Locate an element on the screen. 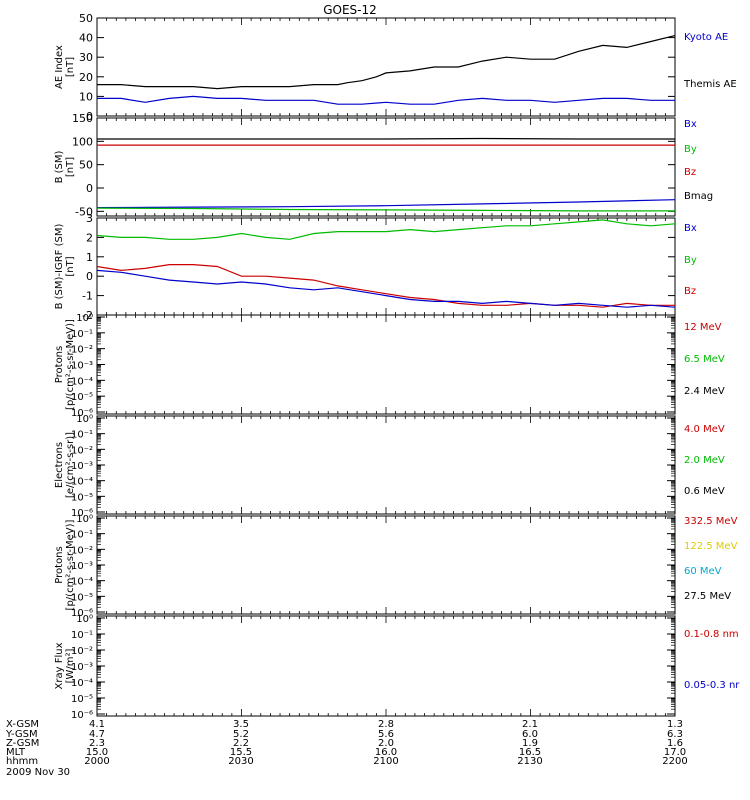  legend-entry: Bz is located at coordinates (690, 291).